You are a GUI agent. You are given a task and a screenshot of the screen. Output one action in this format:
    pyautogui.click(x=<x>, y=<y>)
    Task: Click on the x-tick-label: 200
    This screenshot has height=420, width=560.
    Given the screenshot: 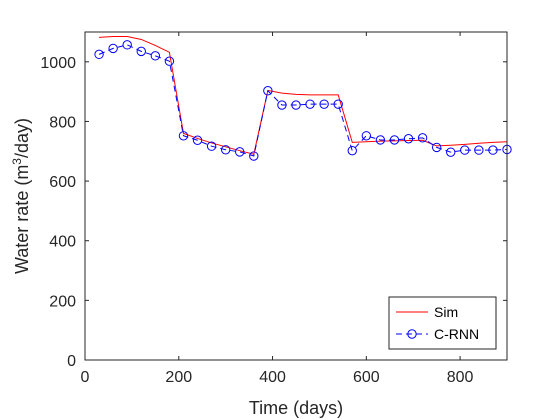 What is the action you would take?
    pyautogui.click(x=178, y=377)
    